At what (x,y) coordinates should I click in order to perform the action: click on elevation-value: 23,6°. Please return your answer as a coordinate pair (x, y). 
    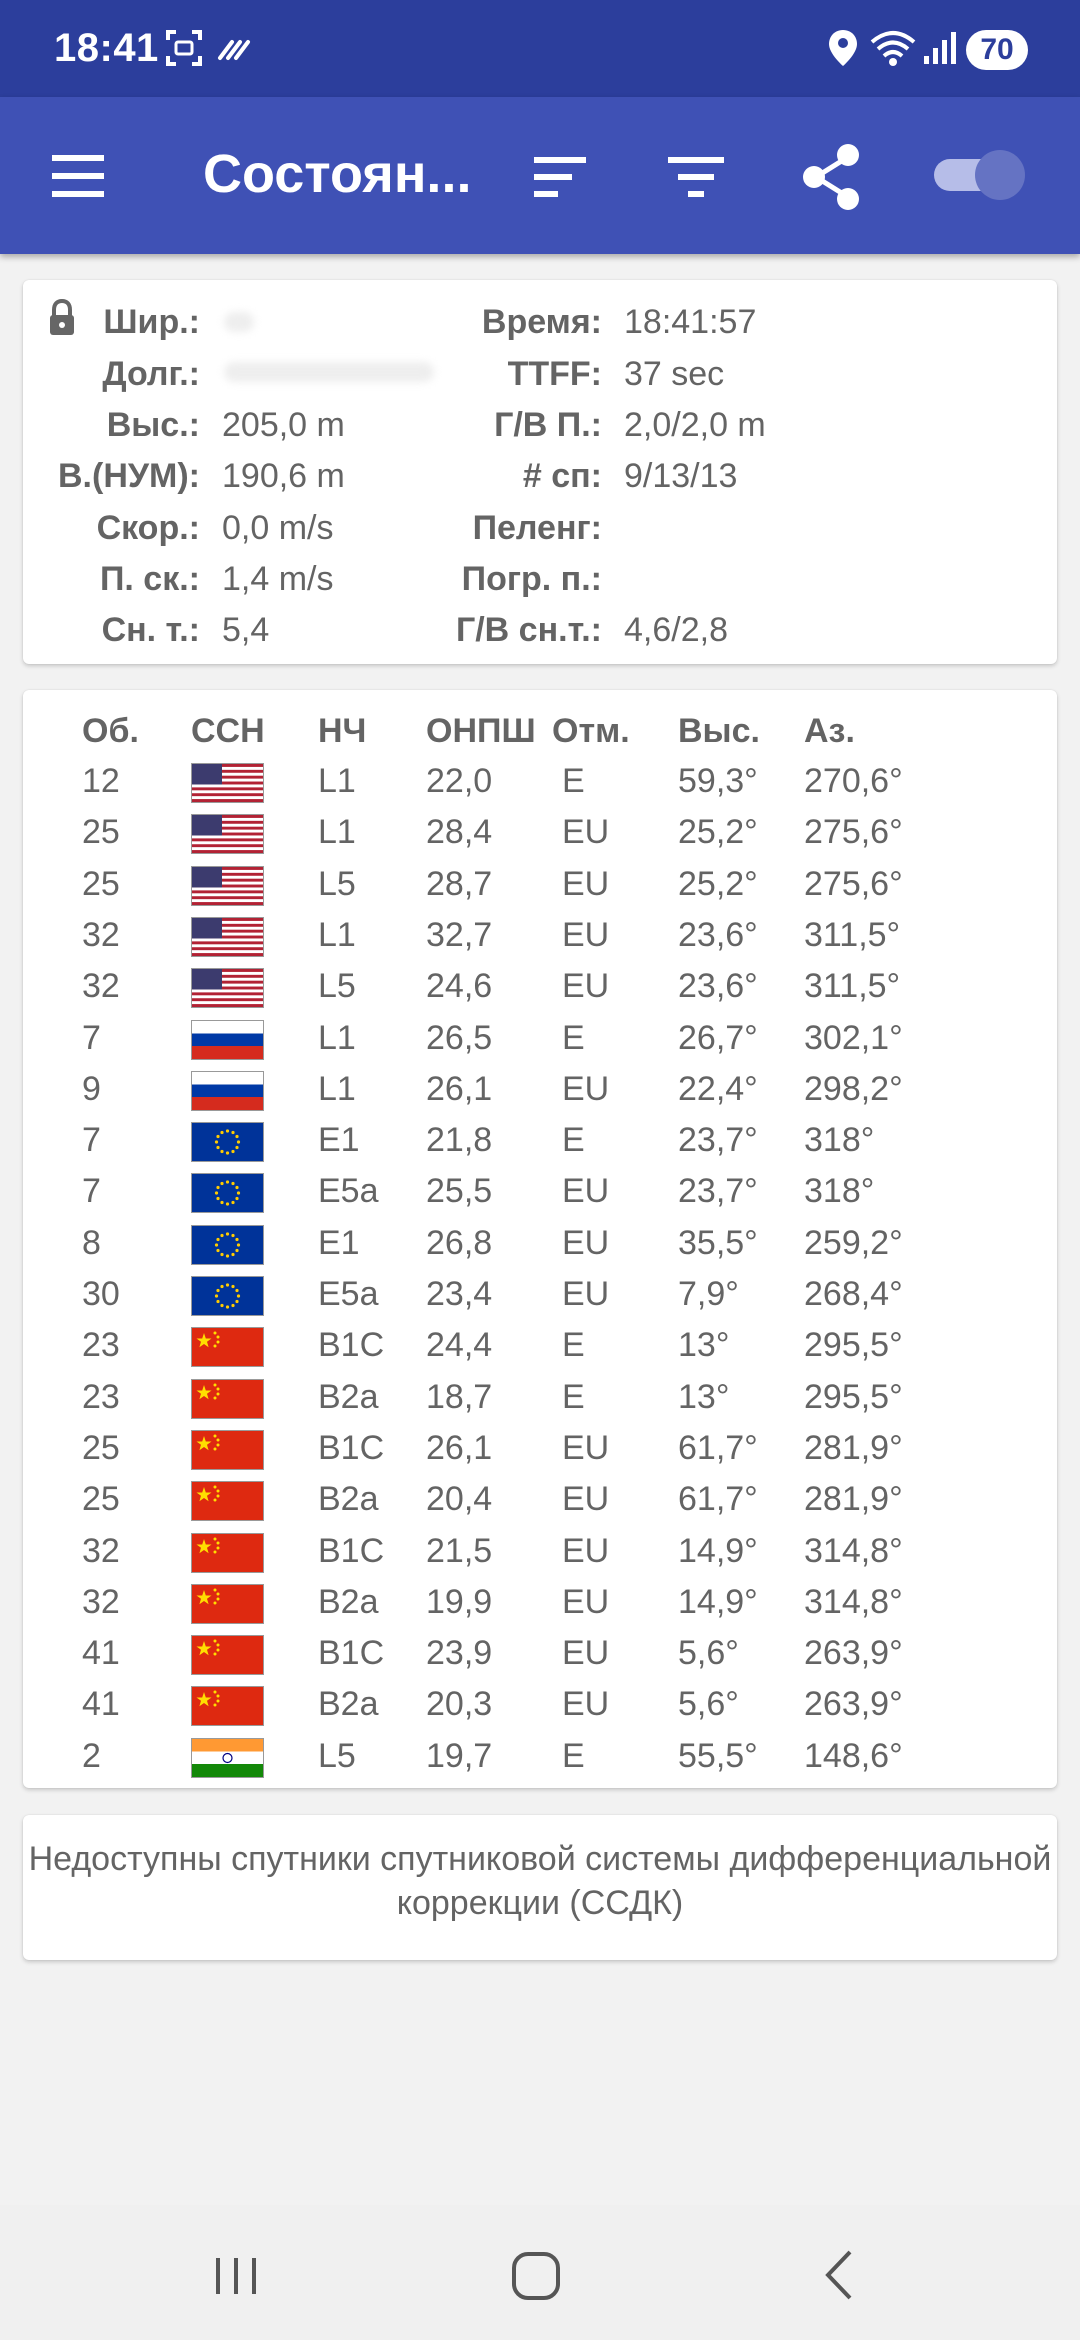
    Looking at the image, I should click on (718, 934).